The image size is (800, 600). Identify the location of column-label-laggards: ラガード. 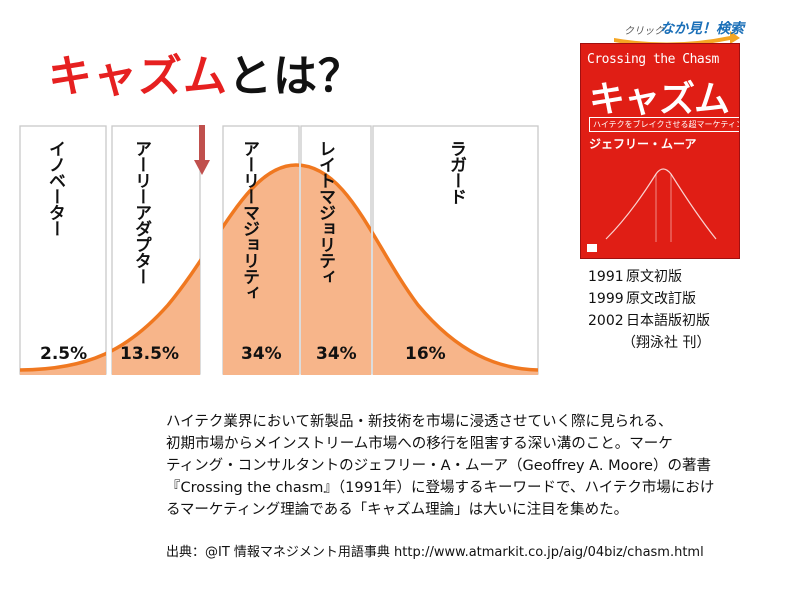
(456, 172).